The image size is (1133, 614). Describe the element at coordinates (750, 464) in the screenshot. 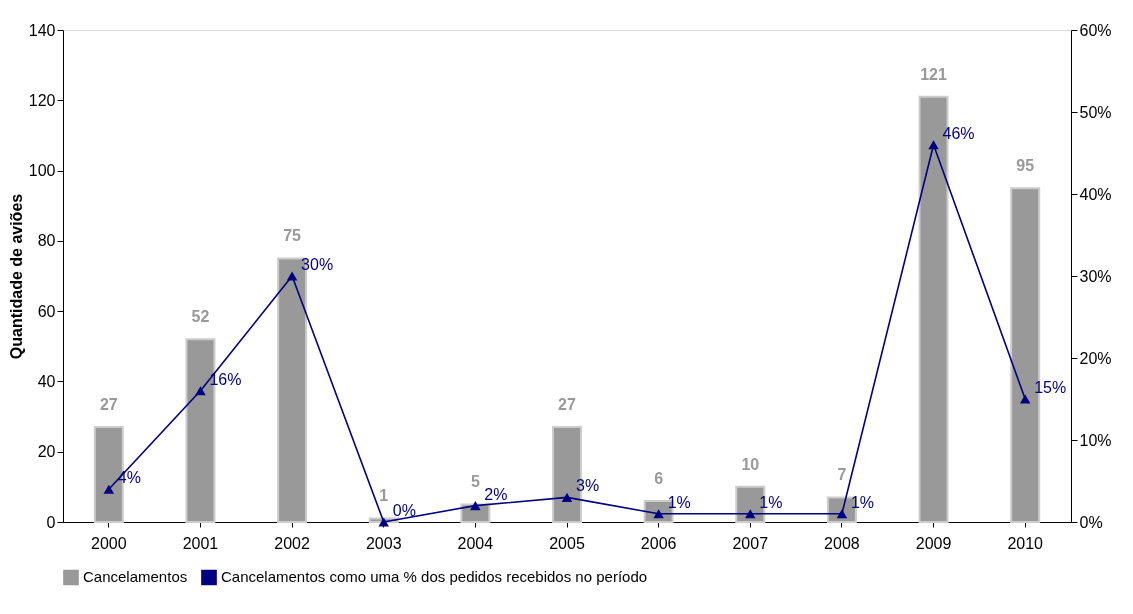

I see `data-label: 10` at that location.